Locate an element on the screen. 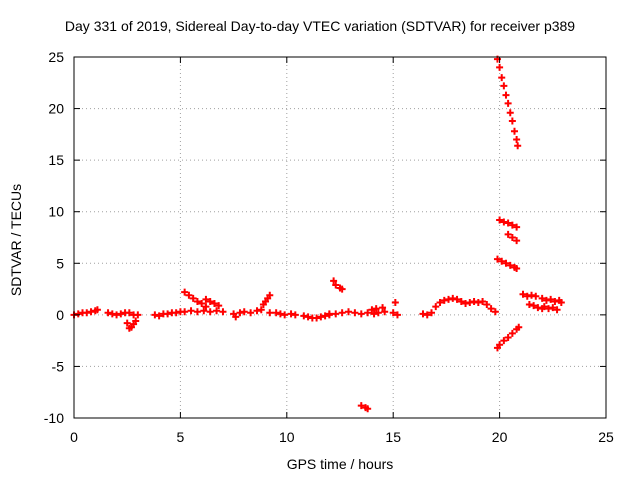 This screenshot has width=640, height=480. y-tick-label: 15 is located at coordinates (56, 160).